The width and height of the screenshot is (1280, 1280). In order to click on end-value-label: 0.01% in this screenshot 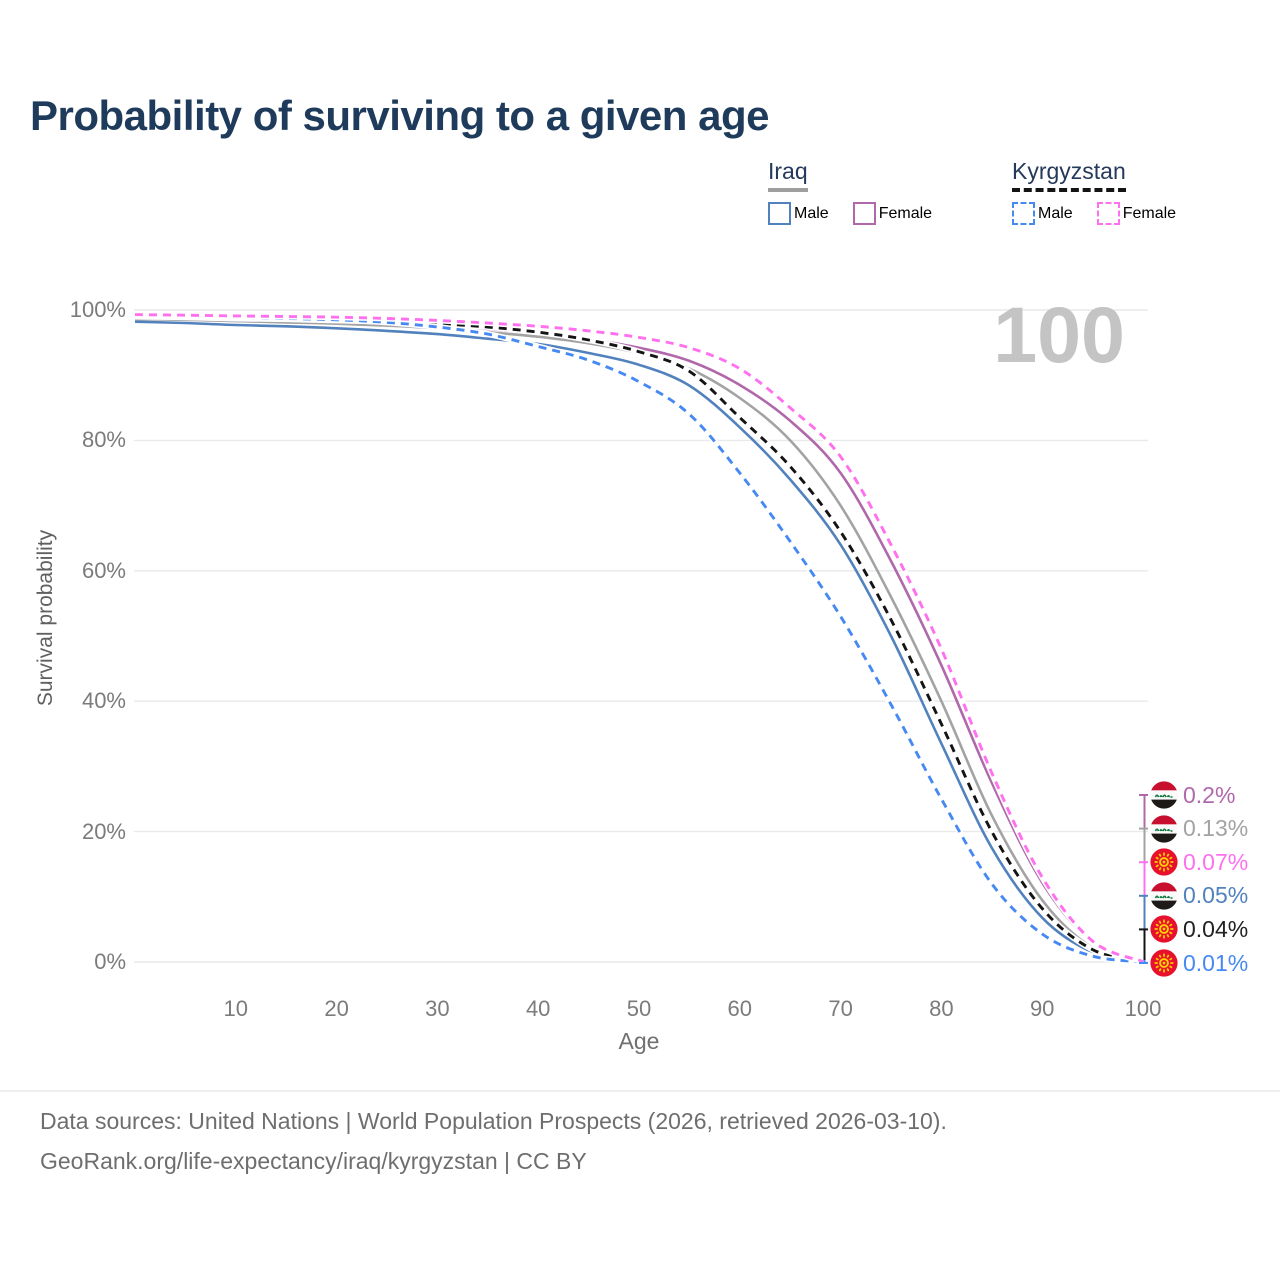, I will do `click(1216, 962)`.